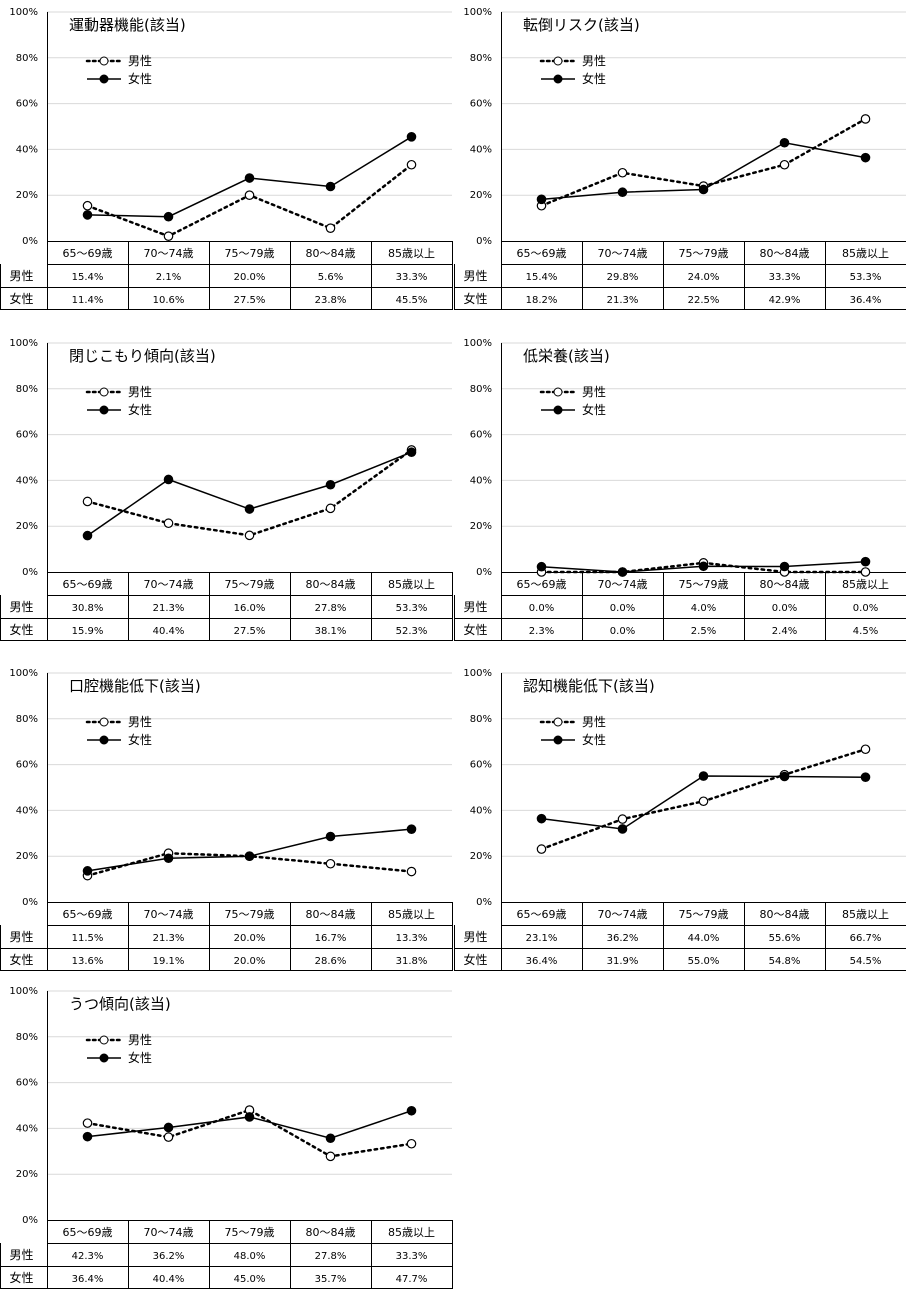 Image resolution: width=906 pixels, height=1299 pixels. What do you see at coordinates (169, 584) in the screenshot?
I see `x-category-label: 70～74歳` at bounding box center [169, 584].